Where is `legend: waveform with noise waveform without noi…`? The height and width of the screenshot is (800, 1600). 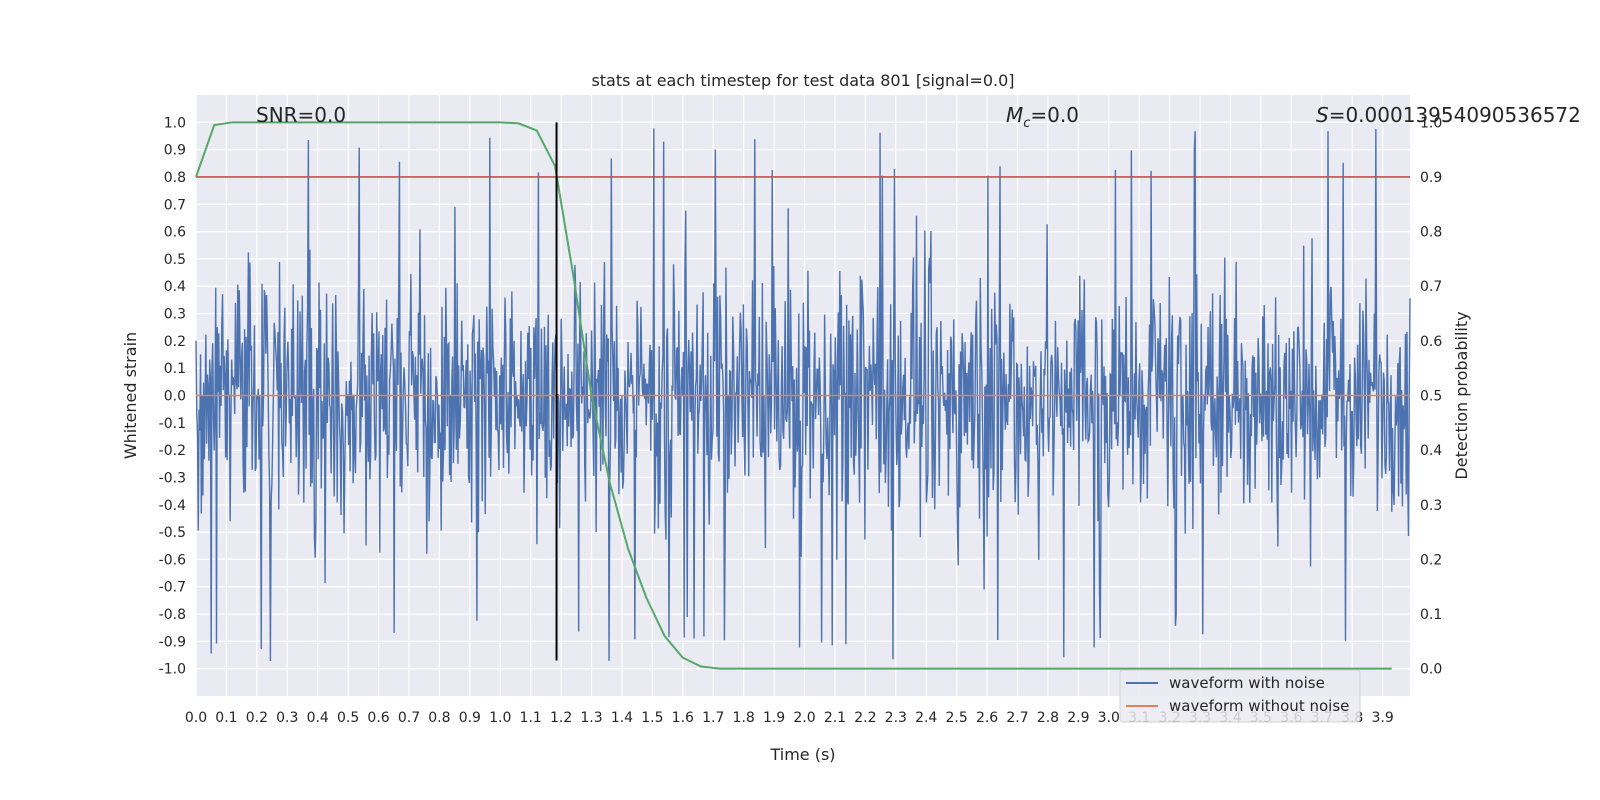
legend: waveform with noise waveform without noi… is located at coordinates (1240, 696).